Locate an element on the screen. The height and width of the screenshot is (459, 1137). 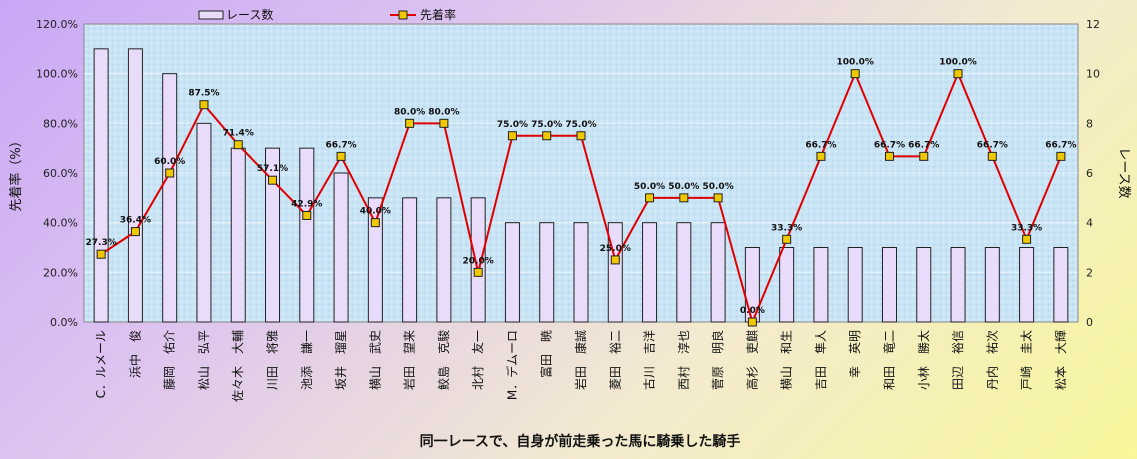
data-label: 71.4% is located at coordinates (238, 134).